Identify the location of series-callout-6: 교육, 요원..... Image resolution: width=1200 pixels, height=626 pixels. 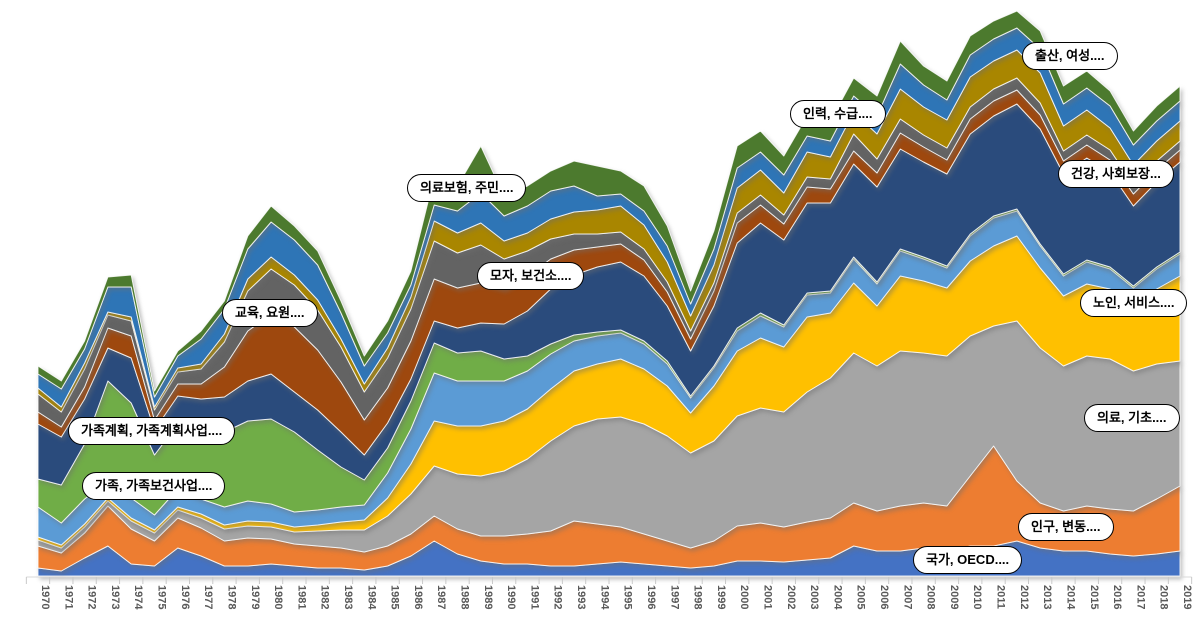
(270, 313).